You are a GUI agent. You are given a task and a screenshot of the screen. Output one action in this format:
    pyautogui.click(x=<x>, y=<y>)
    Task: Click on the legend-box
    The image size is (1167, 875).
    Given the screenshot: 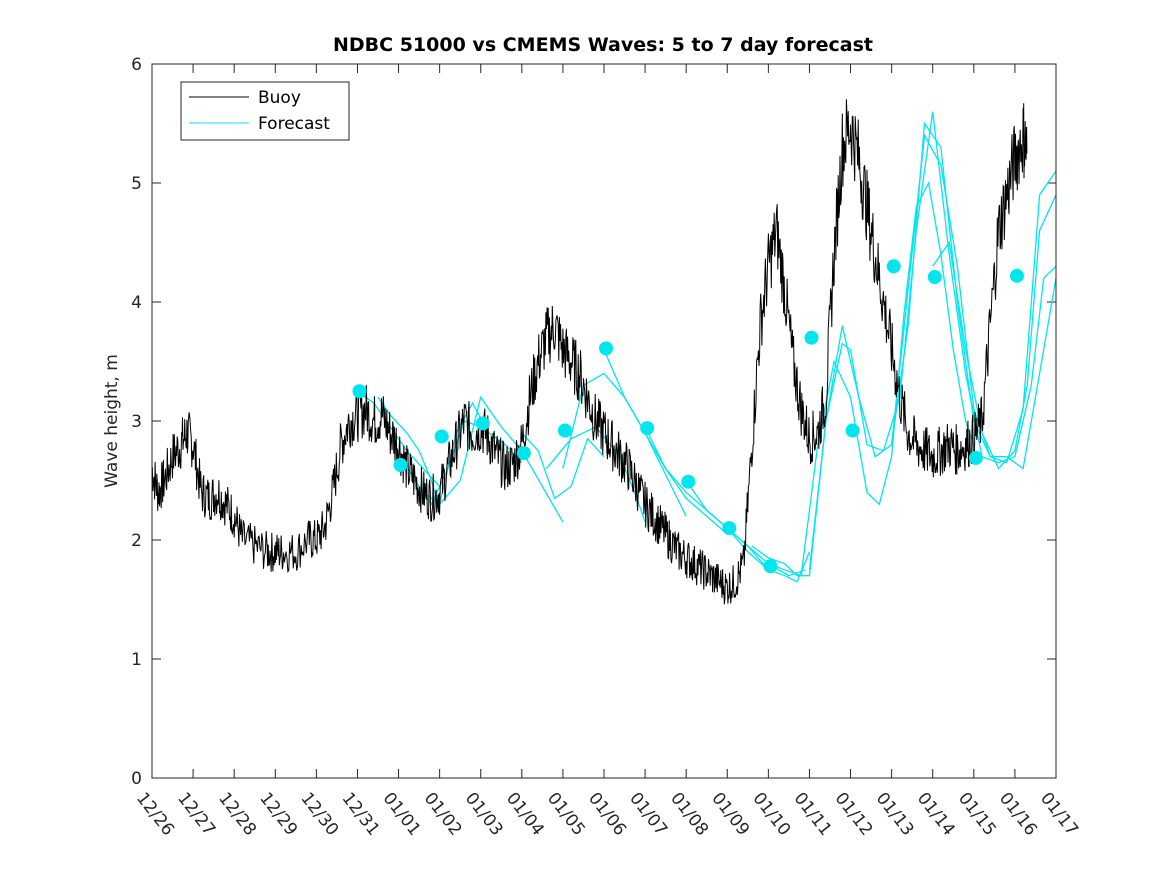 What is the action you would take?
    pyautogui.click(x=265, y=111)
    